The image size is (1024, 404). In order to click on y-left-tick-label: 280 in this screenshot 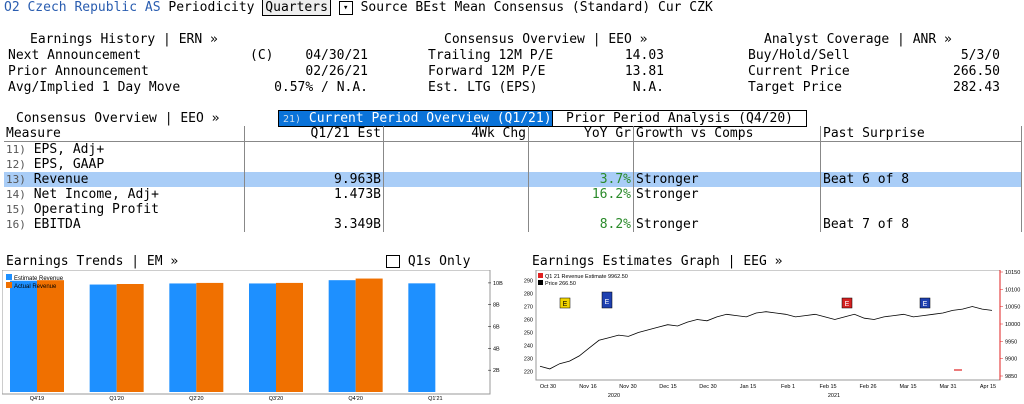, I will do `click(528, 295)`.